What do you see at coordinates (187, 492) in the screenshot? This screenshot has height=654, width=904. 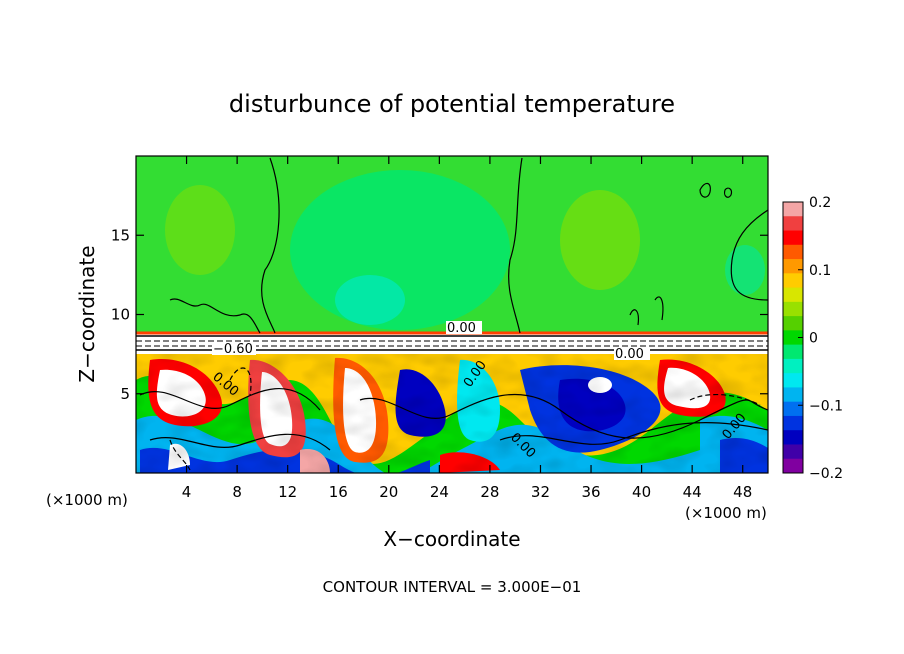 I see `x-tick-label: 4` at bounding box center [187, 492].